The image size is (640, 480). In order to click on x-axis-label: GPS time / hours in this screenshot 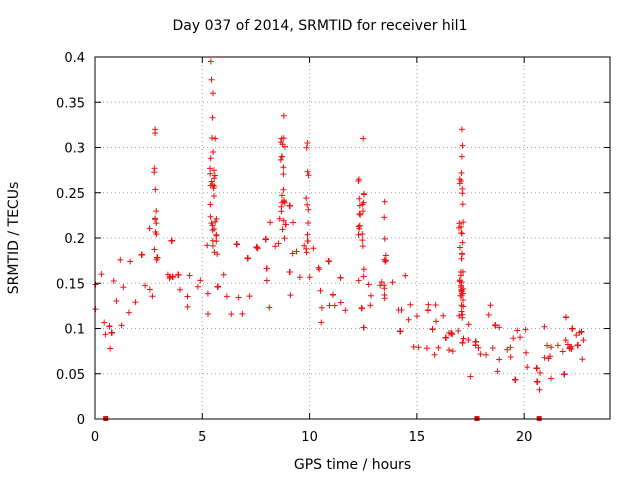, I will do `click(352, 465)`.